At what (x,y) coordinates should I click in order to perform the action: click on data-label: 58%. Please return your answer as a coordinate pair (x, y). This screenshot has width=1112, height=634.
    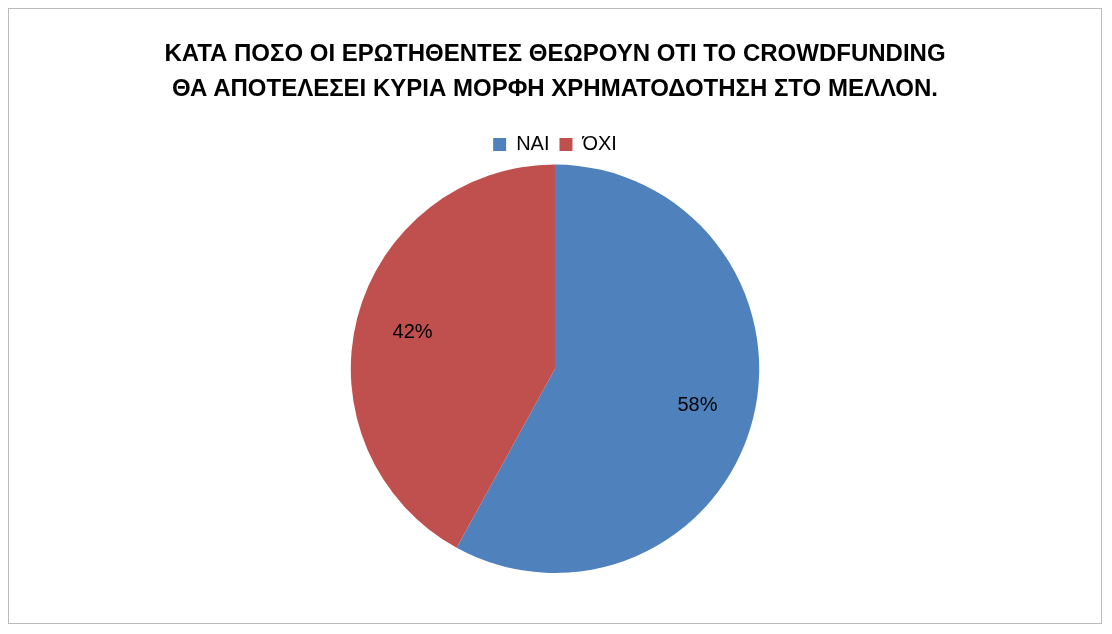
    Looking at the image, I should click on (697, 403).